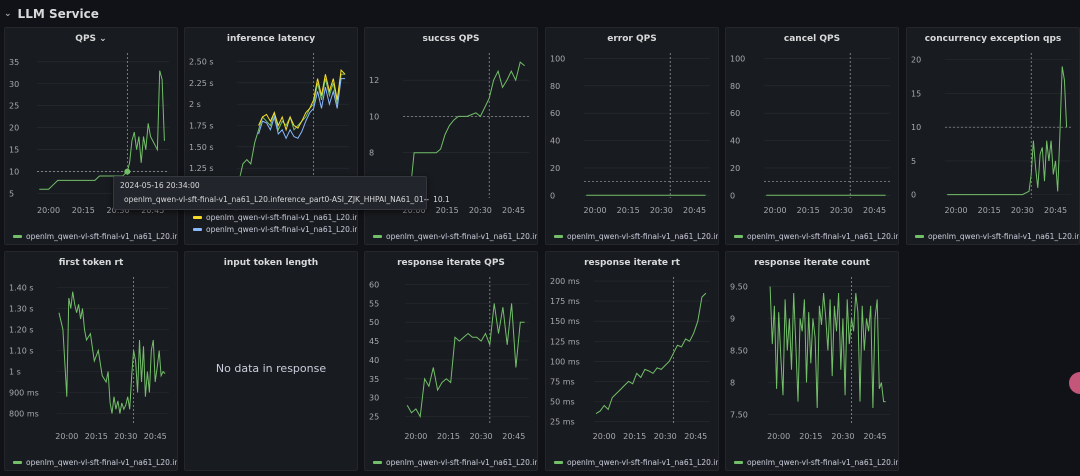  I want to click on y-tick-label: 100 ms, so click(565, 361).